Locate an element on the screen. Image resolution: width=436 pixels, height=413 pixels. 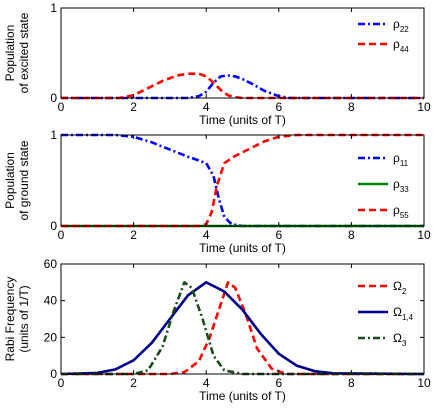
legend-label-subscript: 3 is located at coordinates (404, 343).